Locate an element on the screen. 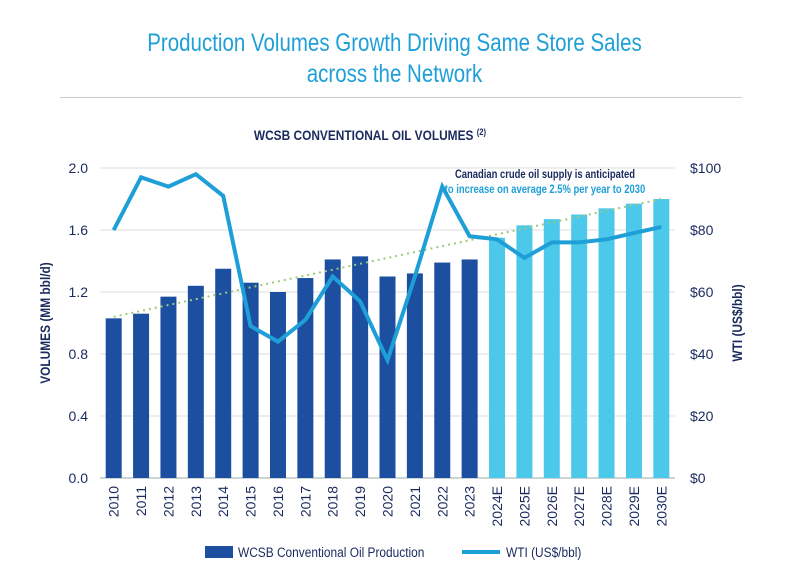  bar-2019 is located at coordinates (360, 367).